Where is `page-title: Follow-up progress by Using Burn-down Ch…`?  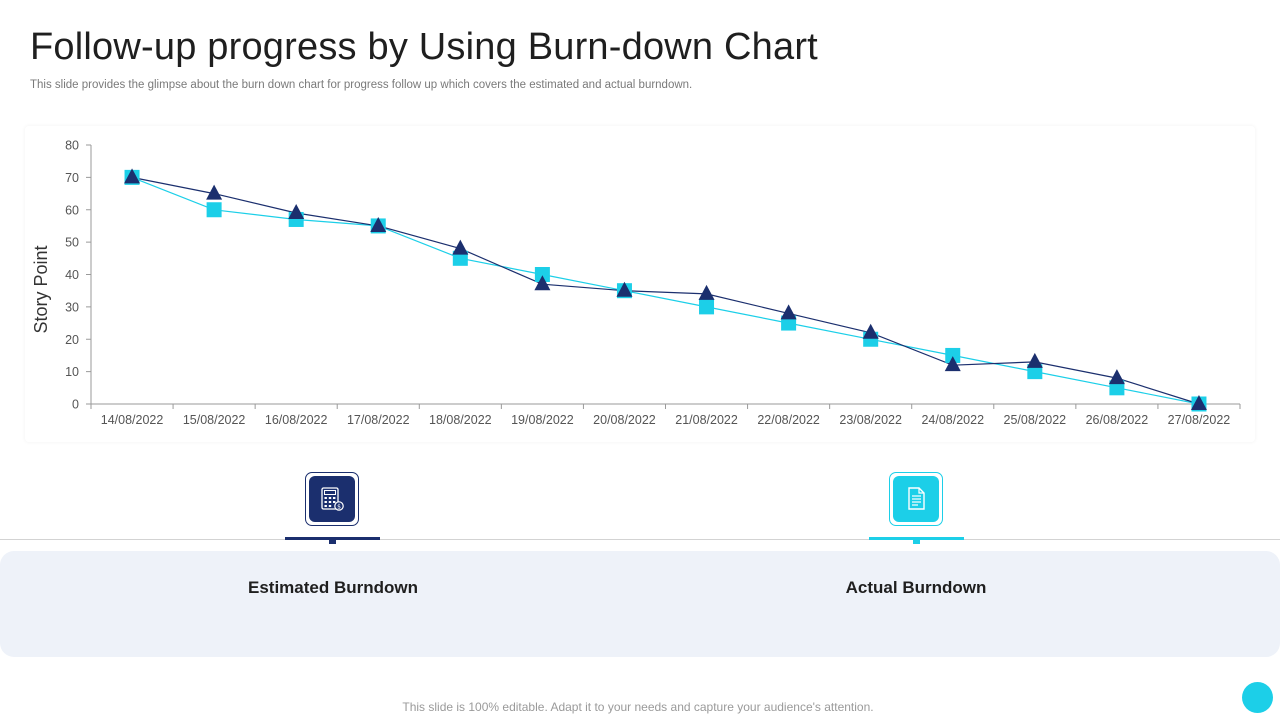 page-title: Follow-up progress by Using Burn-down Ch… is located at coordinates (424, 47).